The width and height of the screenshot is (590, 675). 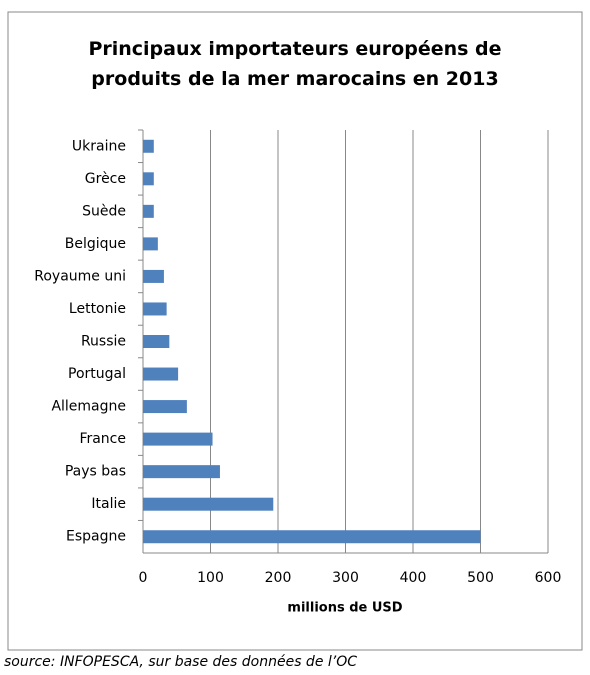 I want to click on x-tick-label: 300, so click(x=345, y=578).